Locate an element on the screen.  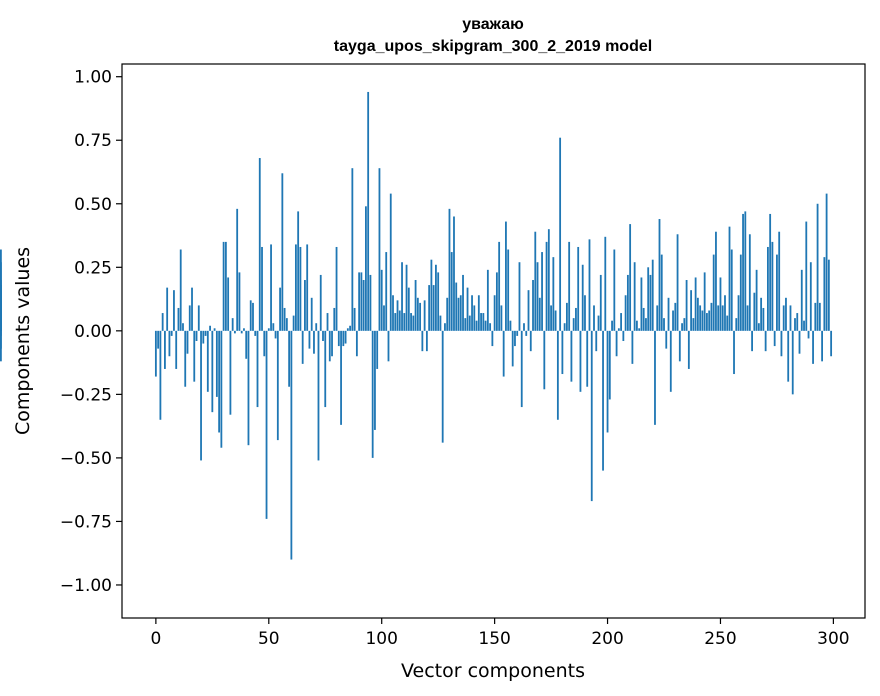
x-tick-label: 150 is located at coordinates (494, 639).